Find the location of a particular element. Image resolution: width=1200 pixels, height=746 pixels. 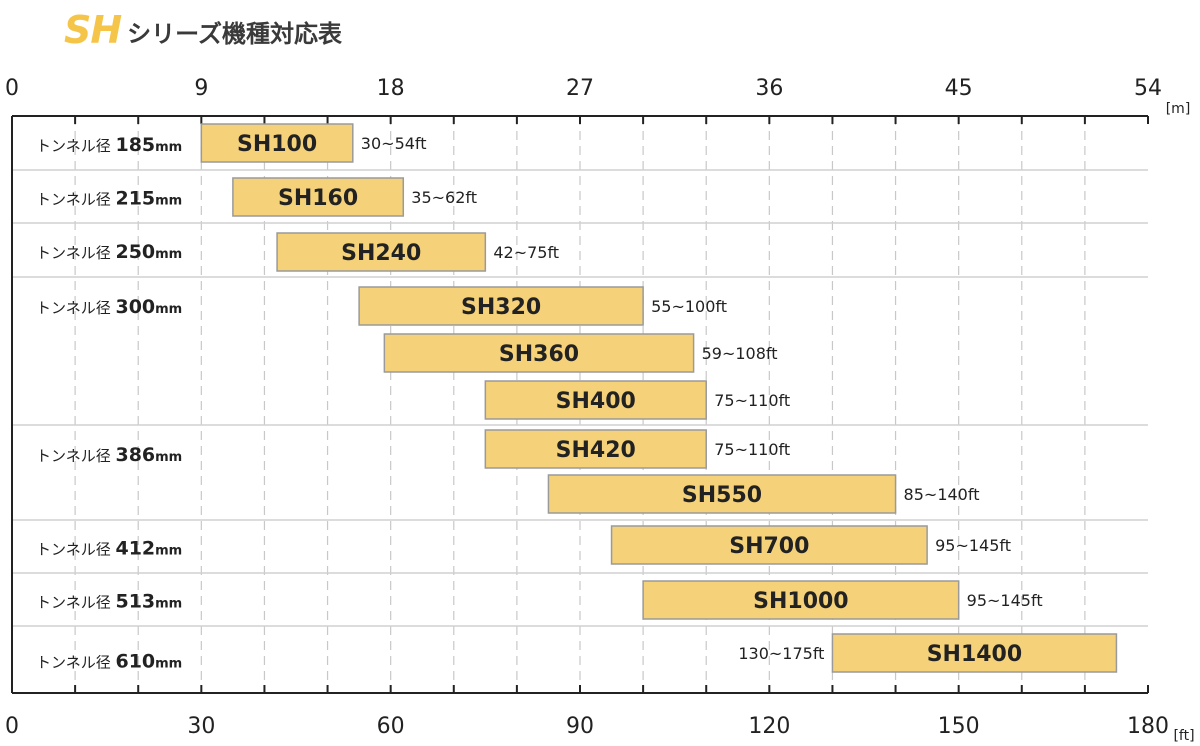

top-axis-unit: [m] is located at coordinates (1178, 109).